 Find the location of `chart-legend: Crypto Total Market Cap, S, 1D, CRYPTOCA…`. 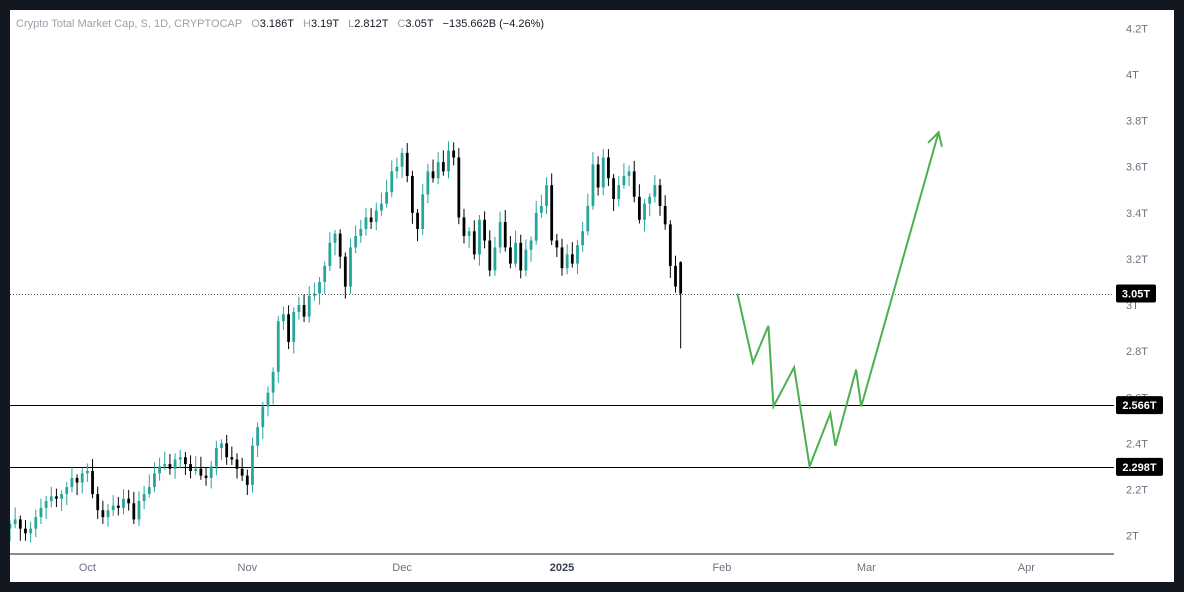

chart-legend: Crypto Total Market Cap, S, 1D, CRYPTOCA… is located at coordinates (280, 24).